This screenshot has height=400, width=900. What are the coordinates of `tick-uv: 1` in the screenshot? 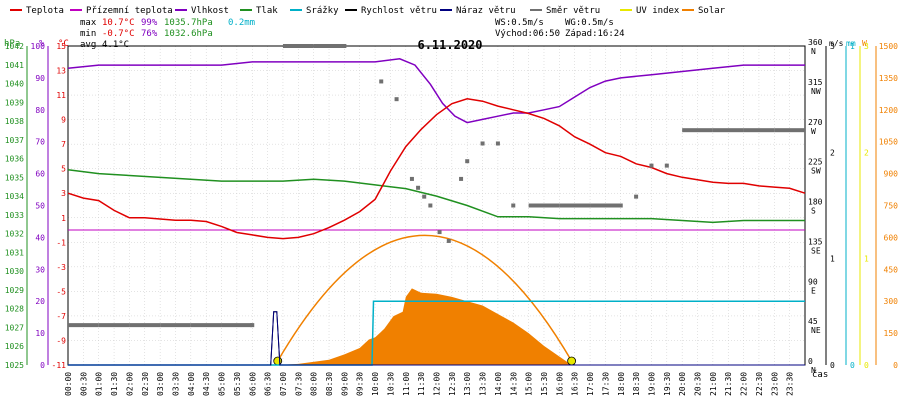 It's located at (866, 259).